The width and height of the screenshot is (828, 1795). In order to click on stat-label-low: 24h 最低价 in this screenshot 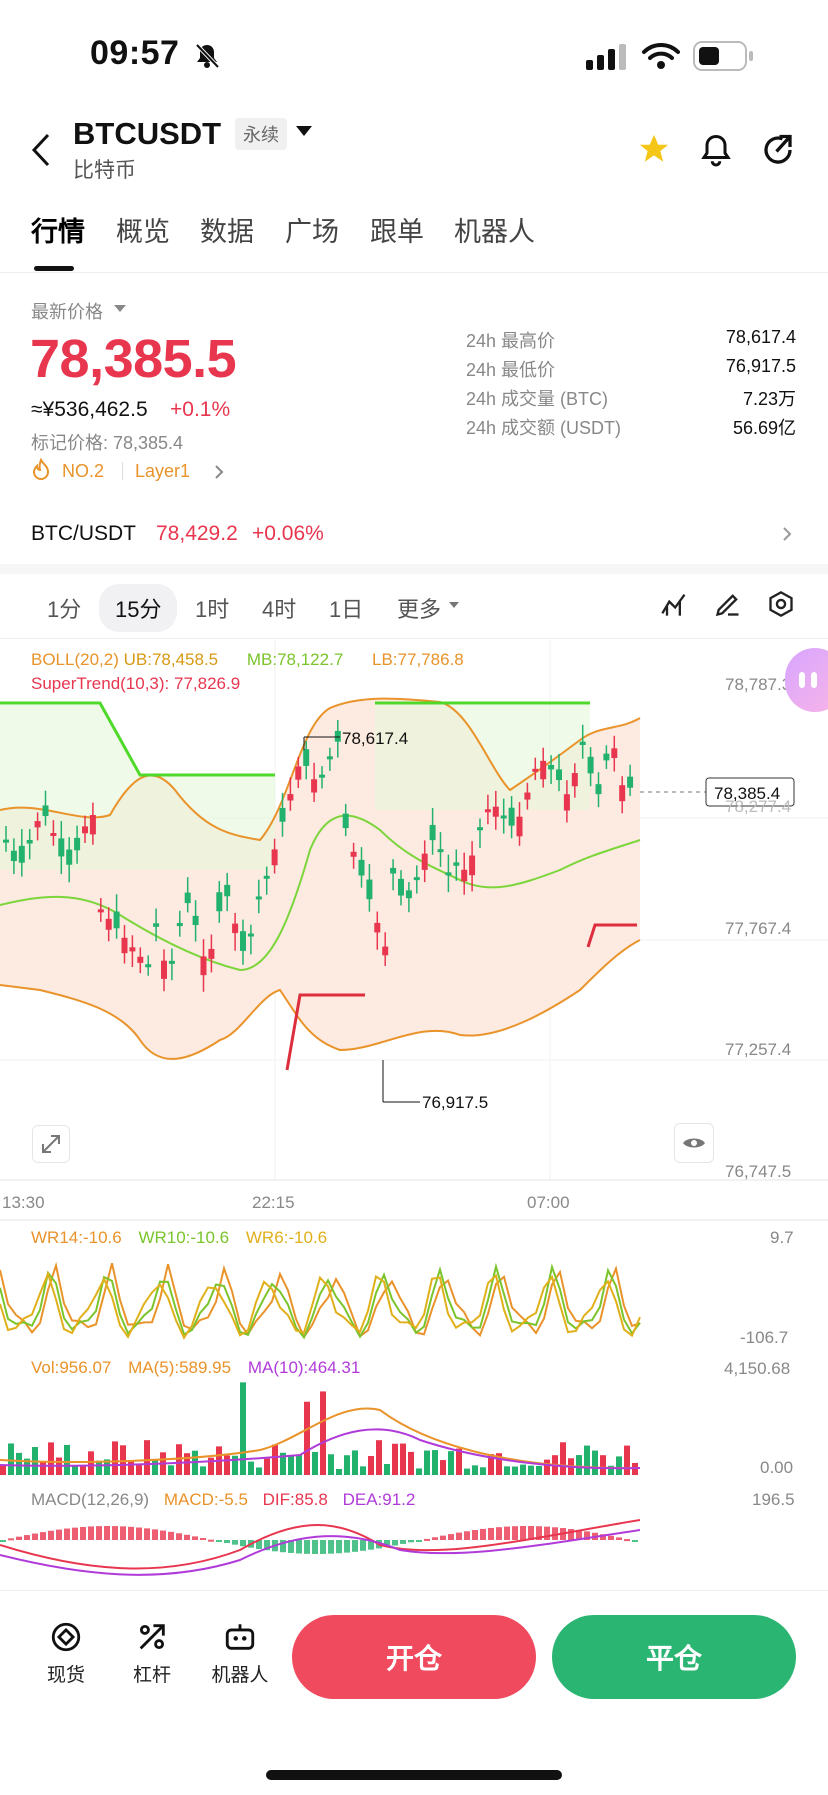, I will do `click(511, 370)`.